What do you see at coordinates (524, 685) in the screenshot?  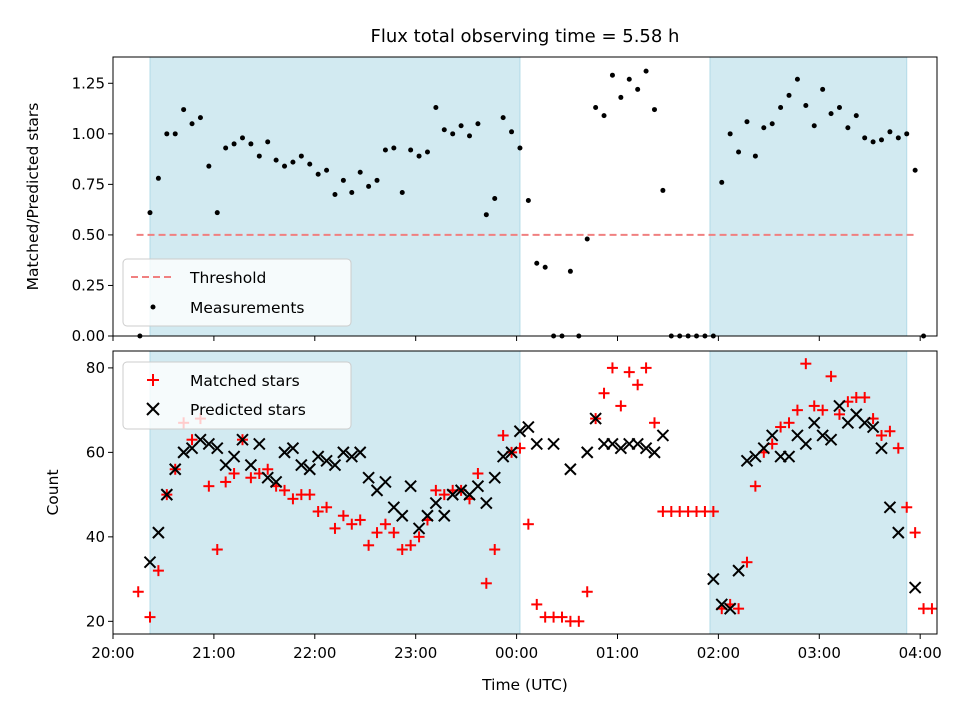 I see `x-axis-label: Time (UTC)` at bounding box center [524, 685].